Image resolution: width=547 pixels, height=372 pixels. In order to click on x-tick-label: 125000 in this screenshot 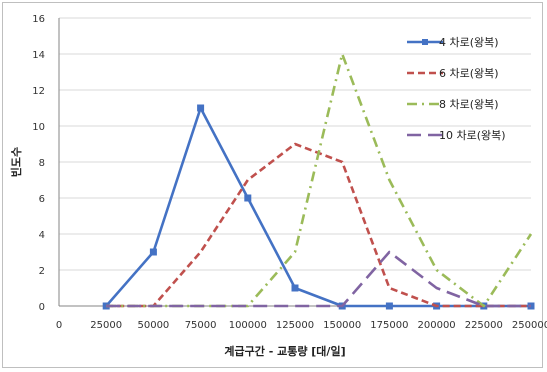, I will do `click(295, 325)`.